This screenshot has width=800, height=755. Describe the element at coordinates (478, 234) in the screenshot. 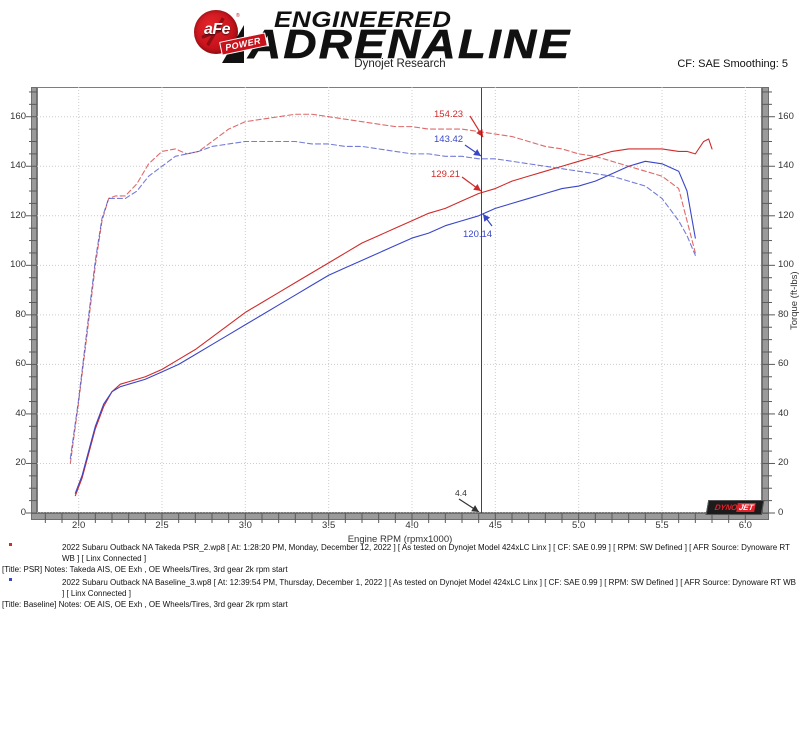

I see `annotation-baseline-power: 120.14` at that location.